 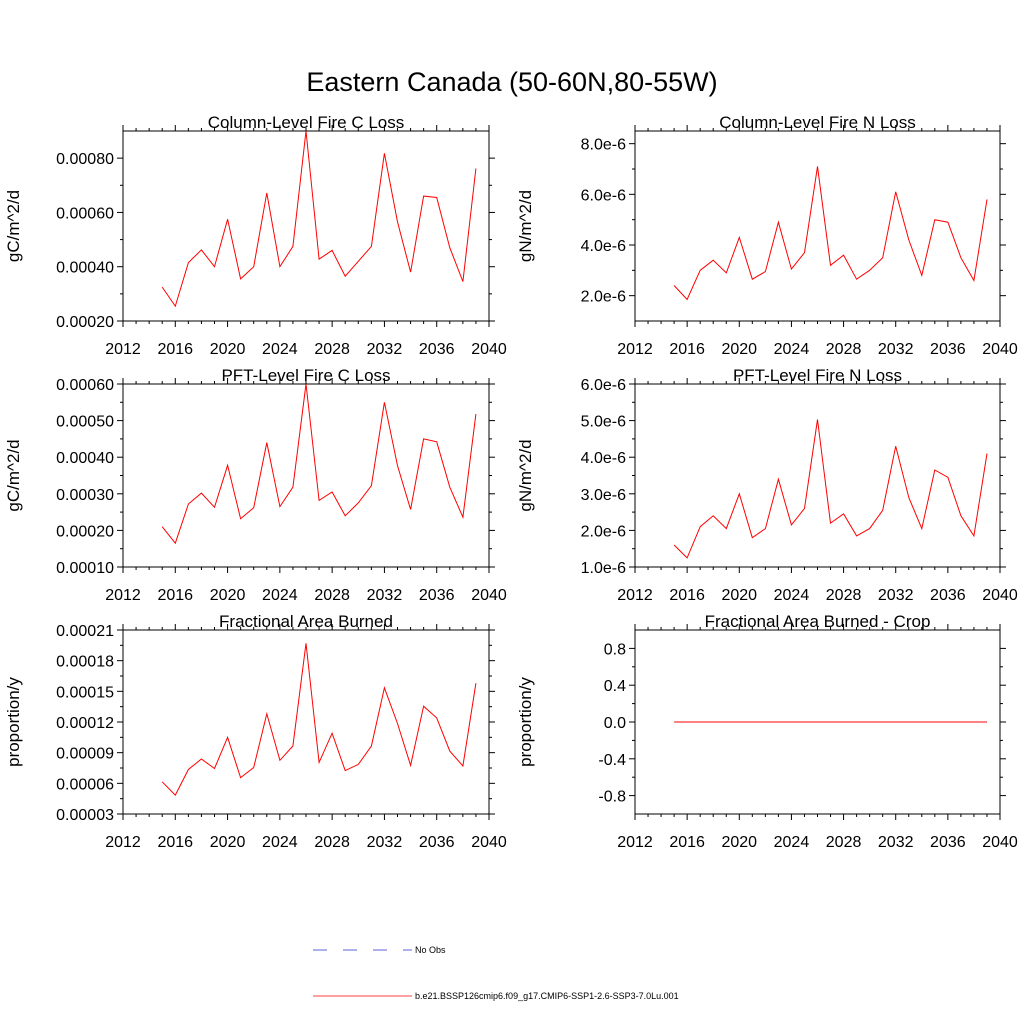 What do you see at coordinates (612, 760) in the screenshot?
I see `y-tick-label: -0.4` at bounding box center [612, 760].